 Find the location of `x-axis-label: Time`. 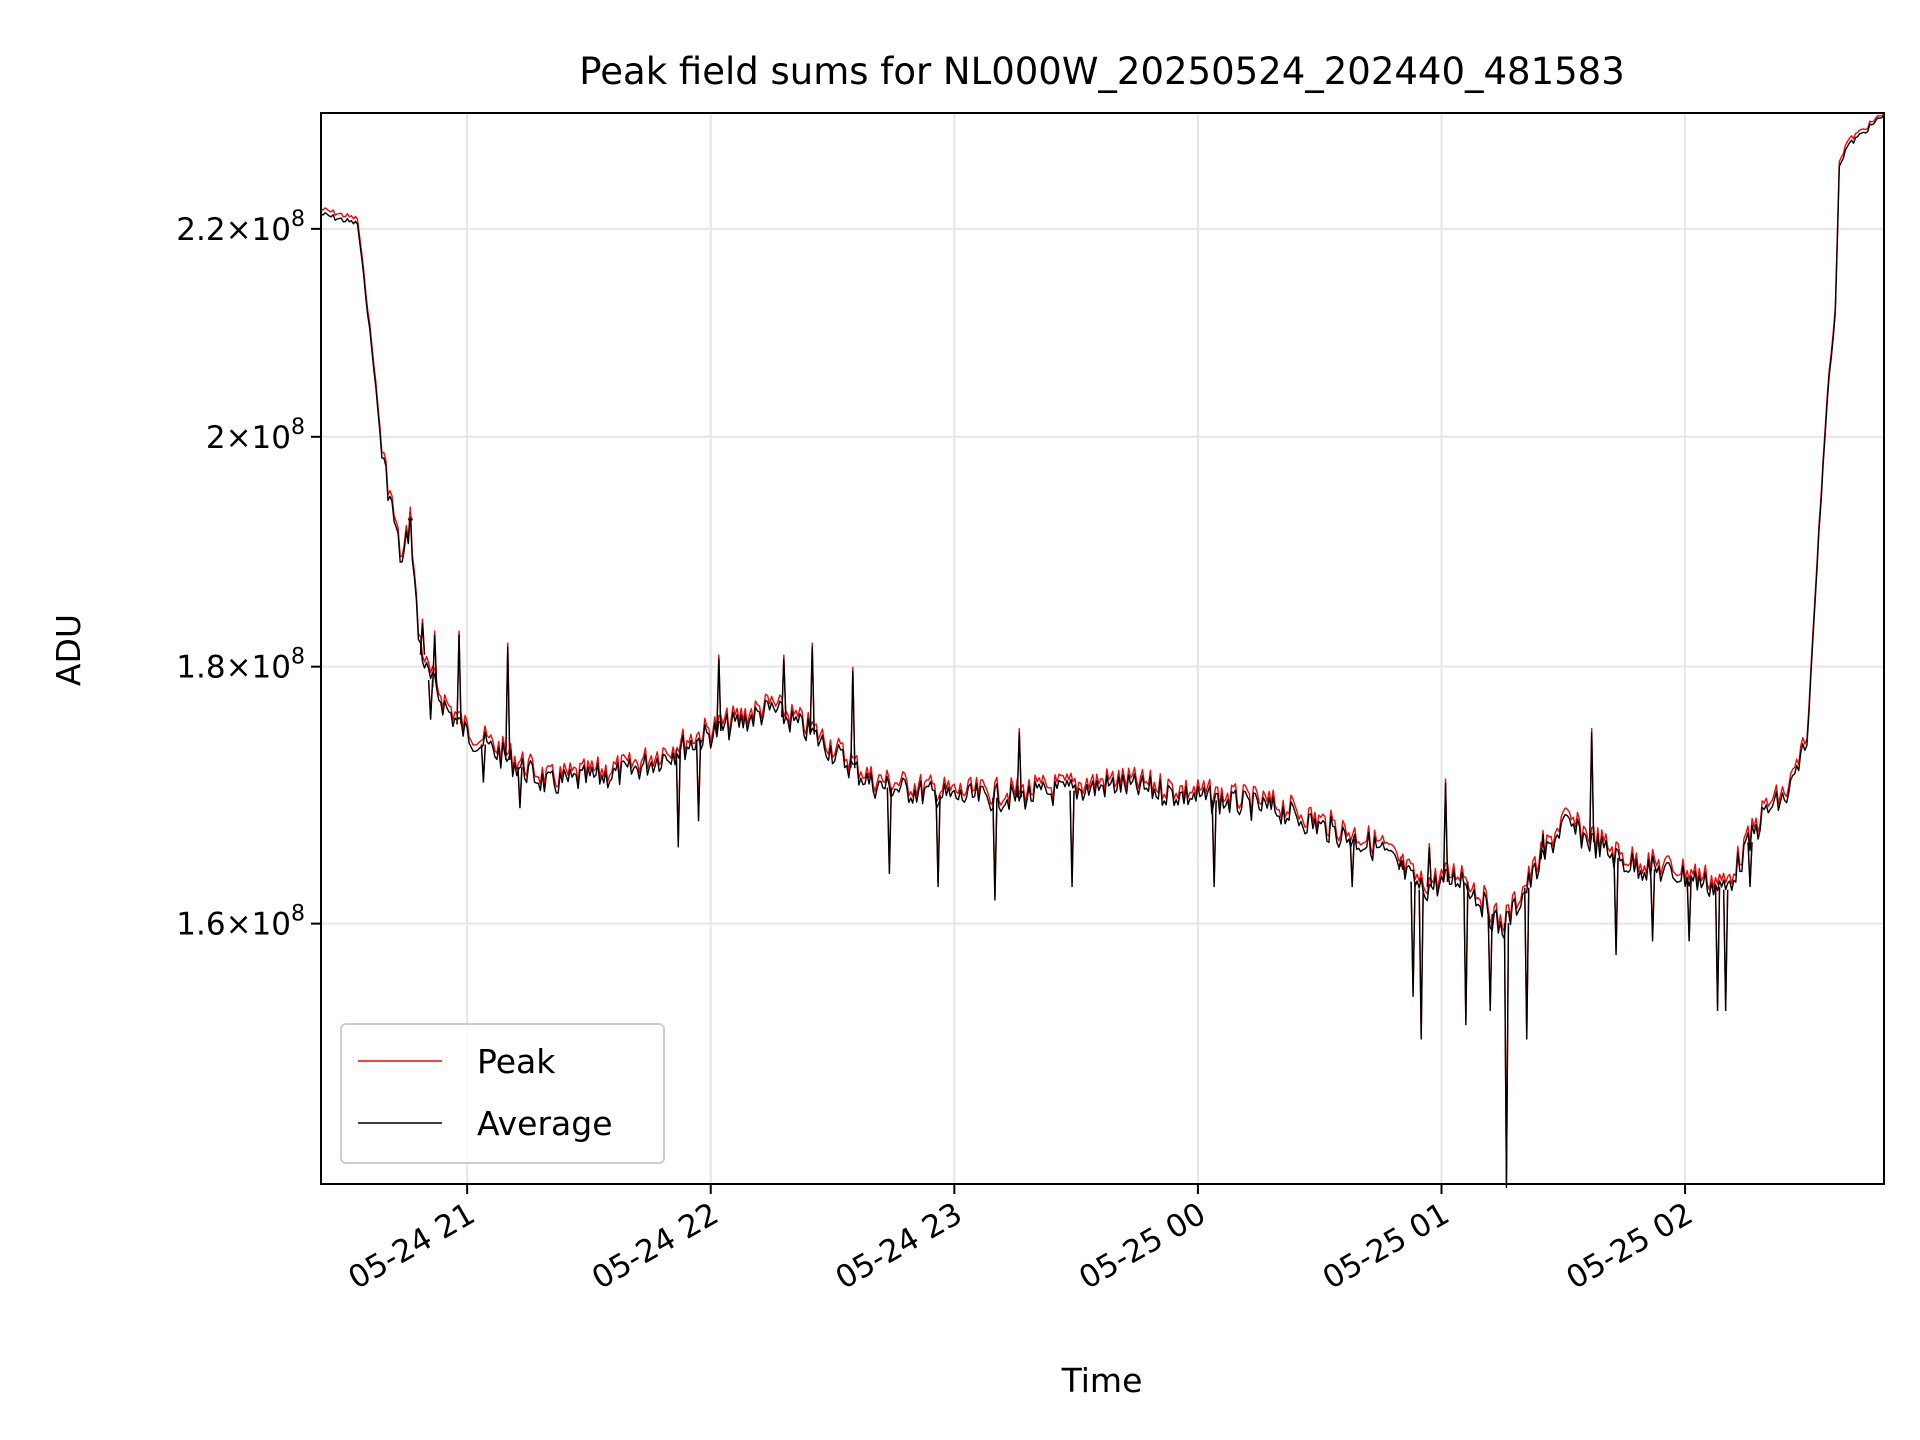

x-axis-label: Time is located at coordinates (1102, 1380).